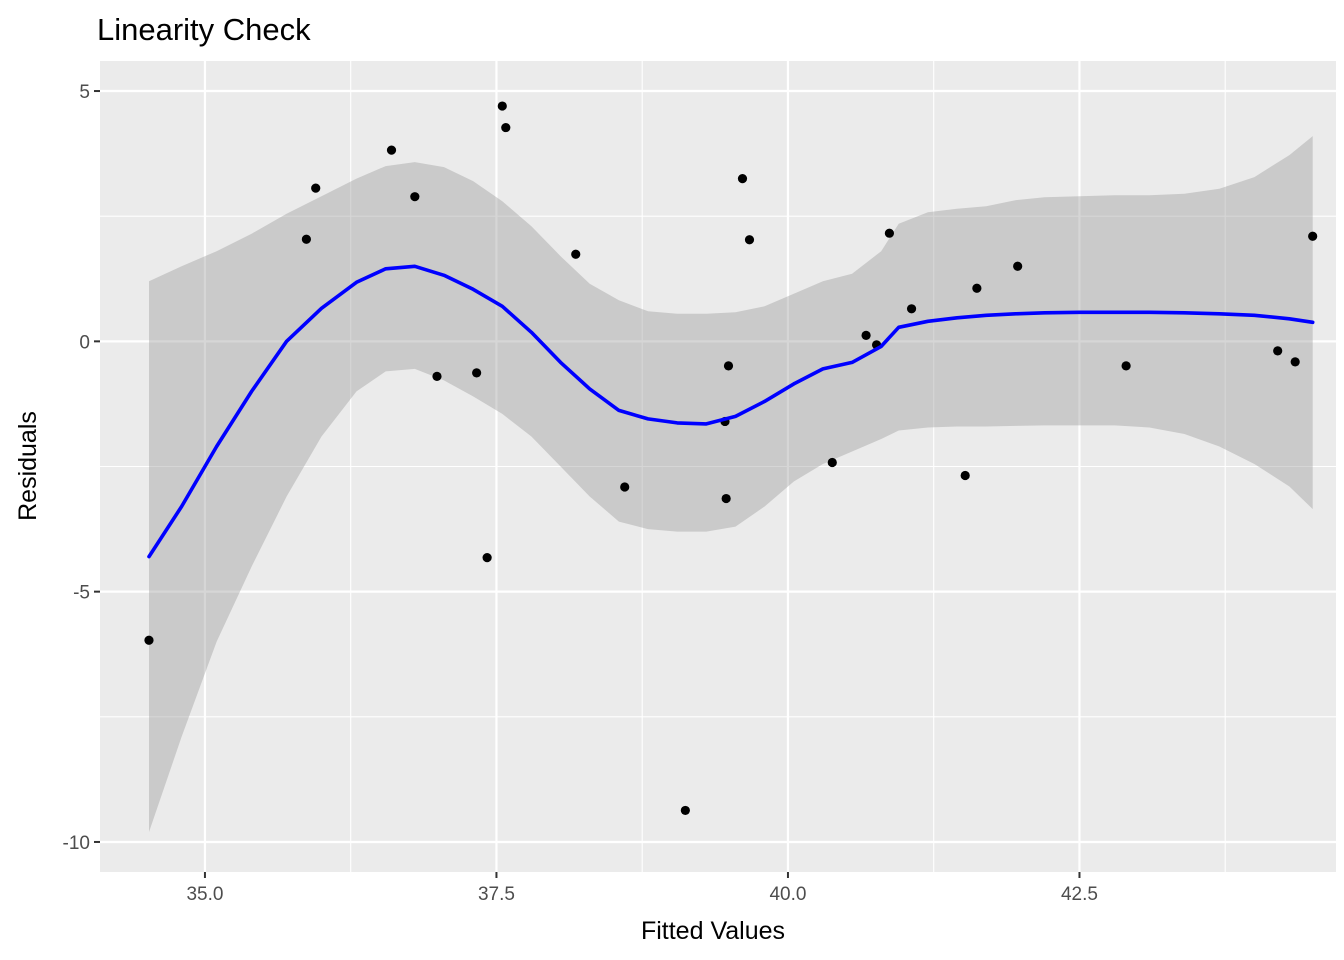 This screenshot has height=960, width=1344. I want to click on x-tick-label: 37.5, so click(496, 894).